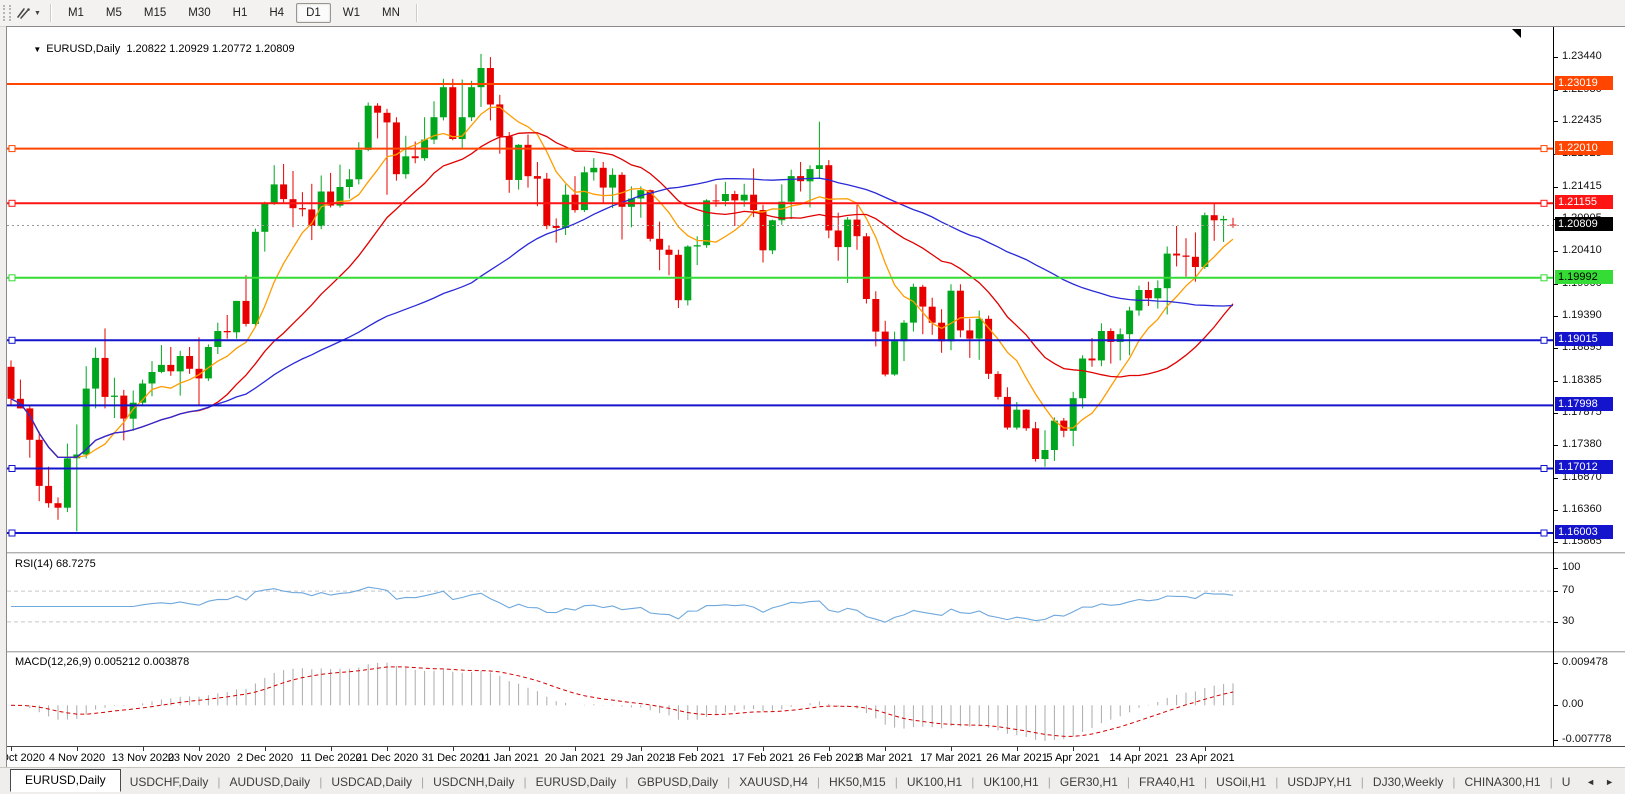  I want to click on timeframe-button-m5: M5, so click(113, 13).